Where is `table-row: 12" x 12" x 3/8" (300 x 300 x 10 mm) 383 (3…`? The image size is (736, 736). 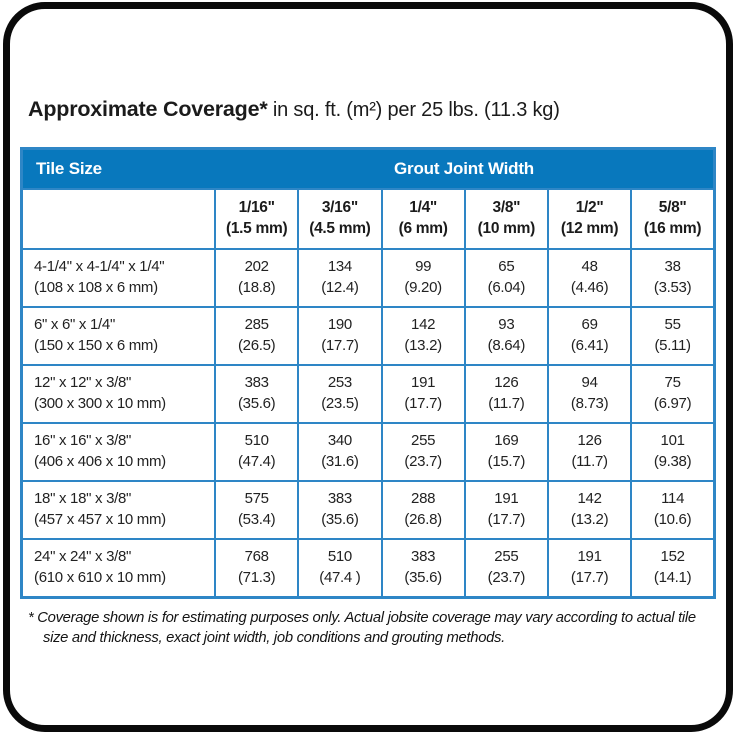
table-row: 12" x 12" x 3/8" (300 x 300 x 10 mm) 383 (3… is located at coordinates (368, 393).